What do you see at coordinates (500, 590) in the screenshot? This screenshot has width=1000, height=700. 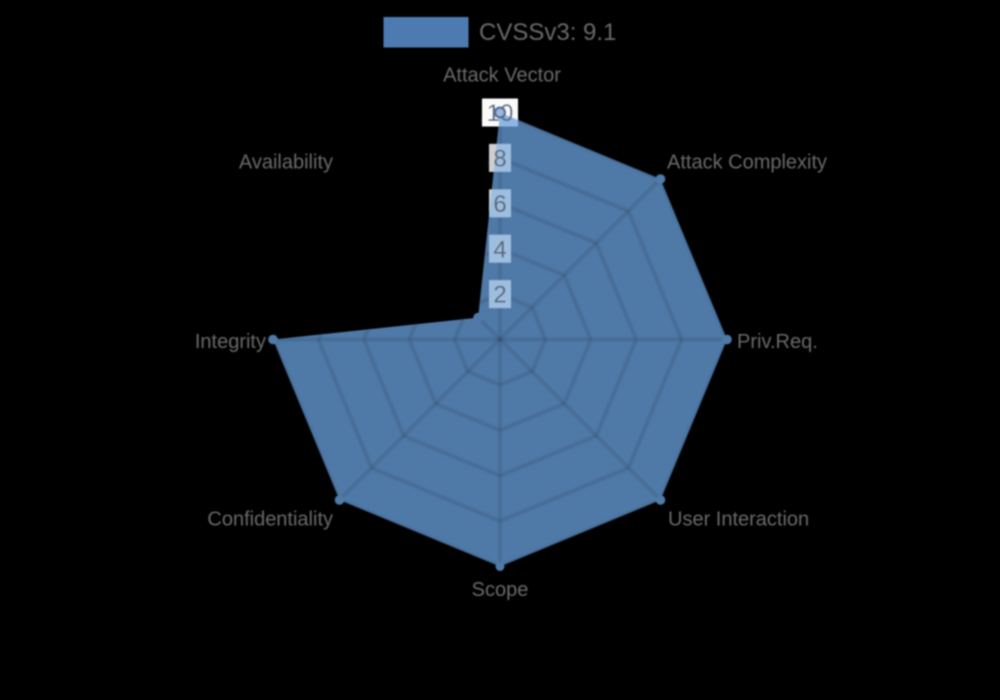 I see `svg-text: Scope` at bounding box center [500, 590].